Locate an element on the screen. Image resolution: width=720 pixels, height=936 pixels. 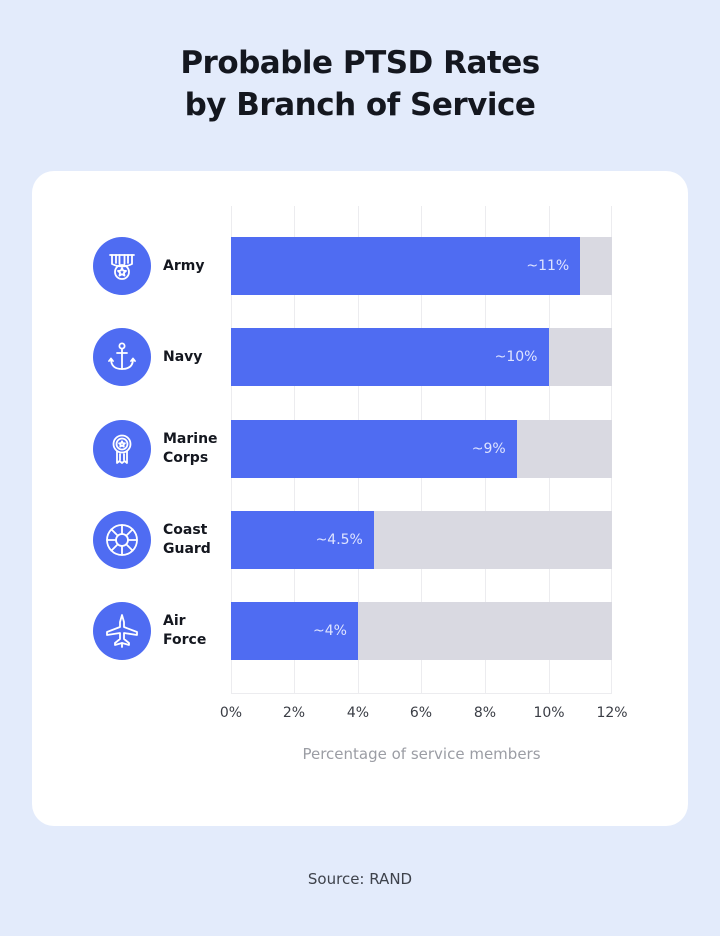
title-line-1: Probable PTSD Rates is located at coordinates (360, 63).